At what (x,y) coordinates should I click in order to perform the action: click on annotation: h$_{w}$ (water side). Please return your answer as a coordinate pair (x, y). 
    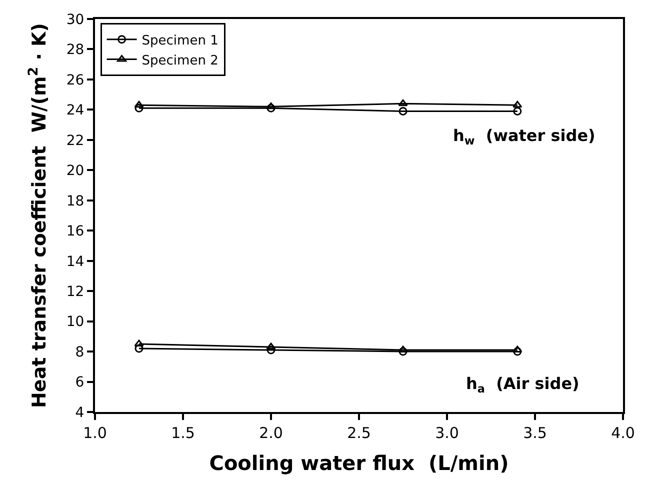
    Looking at the image, I should click on (524, 137).